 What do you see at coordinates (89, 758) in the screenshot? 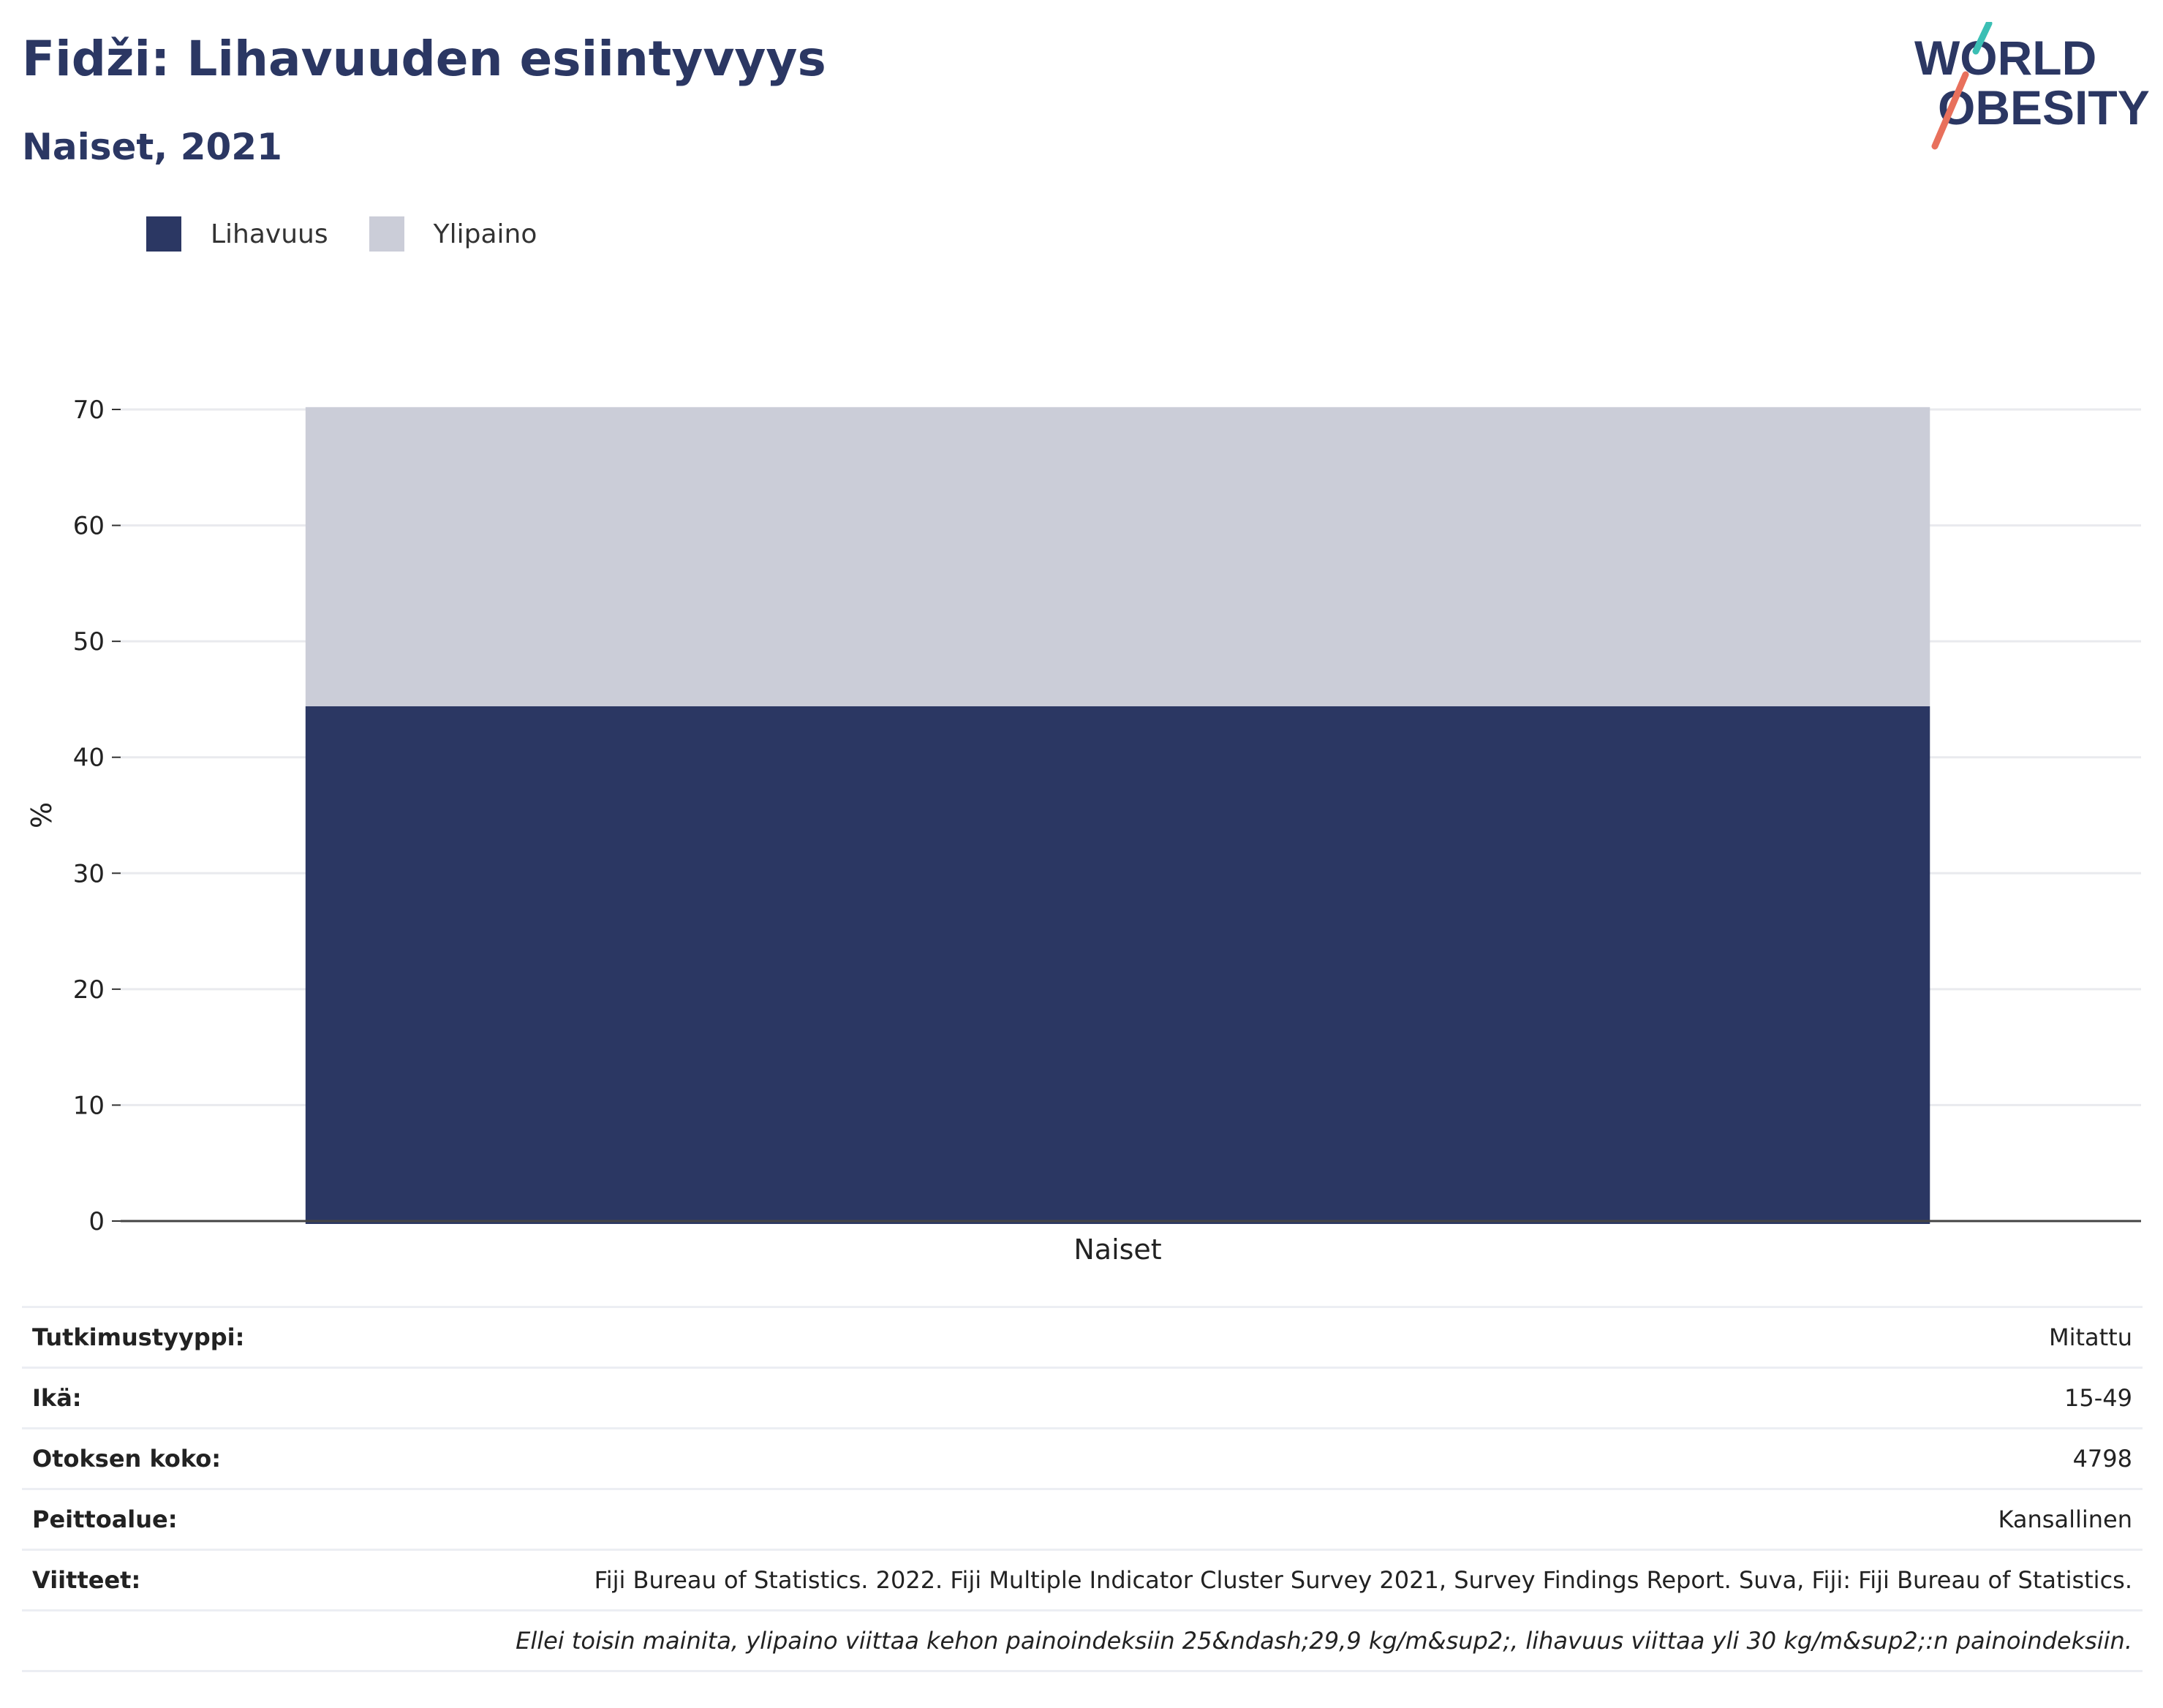
I see `y-tick-label: 40` at bounding box center [89, 758].